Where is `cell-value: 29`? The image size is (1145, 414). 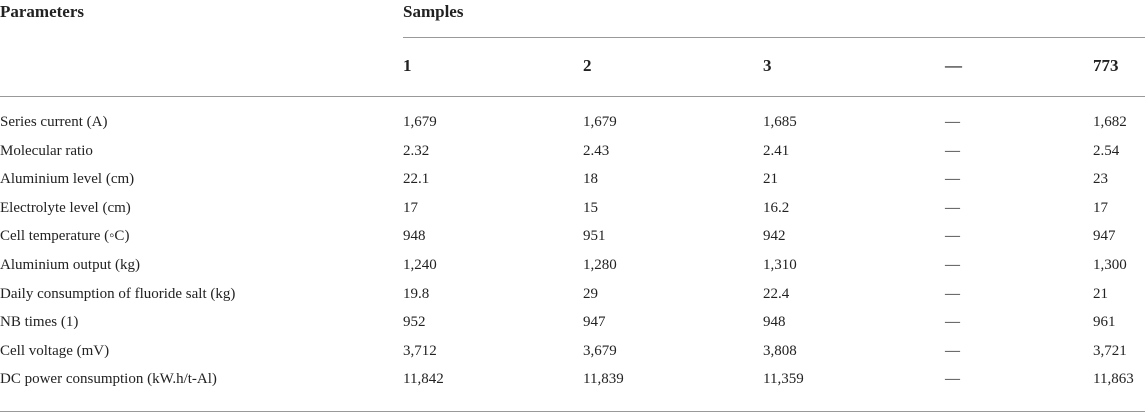
cell-value: 29 is located at coordinates (590, 293).